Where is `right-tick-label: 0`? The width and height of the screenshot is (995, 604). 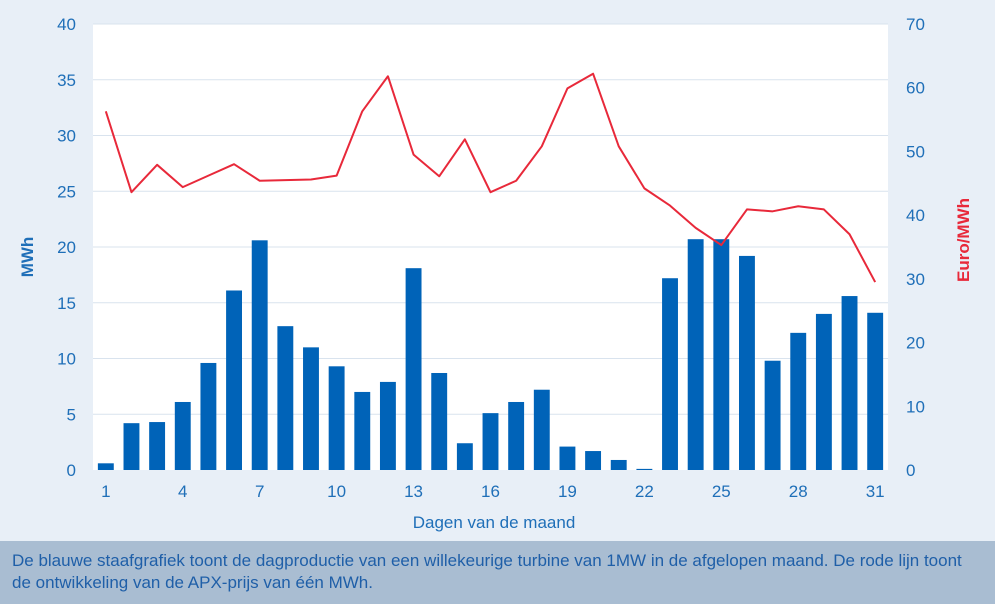 right-tick-label: 0 is located at coordinates (910, 470).